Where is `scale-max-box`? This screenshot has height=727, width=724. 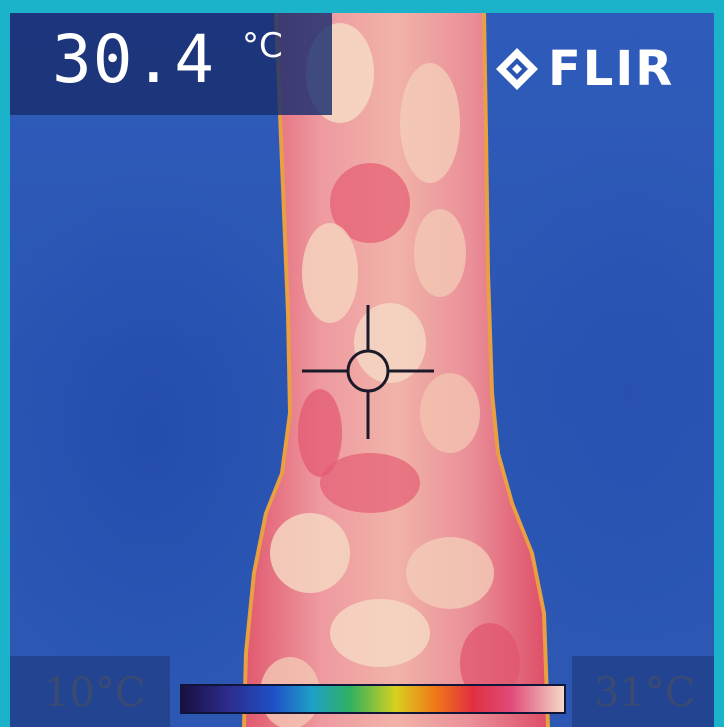 scale-max-box is located at coordinates (643, 691).